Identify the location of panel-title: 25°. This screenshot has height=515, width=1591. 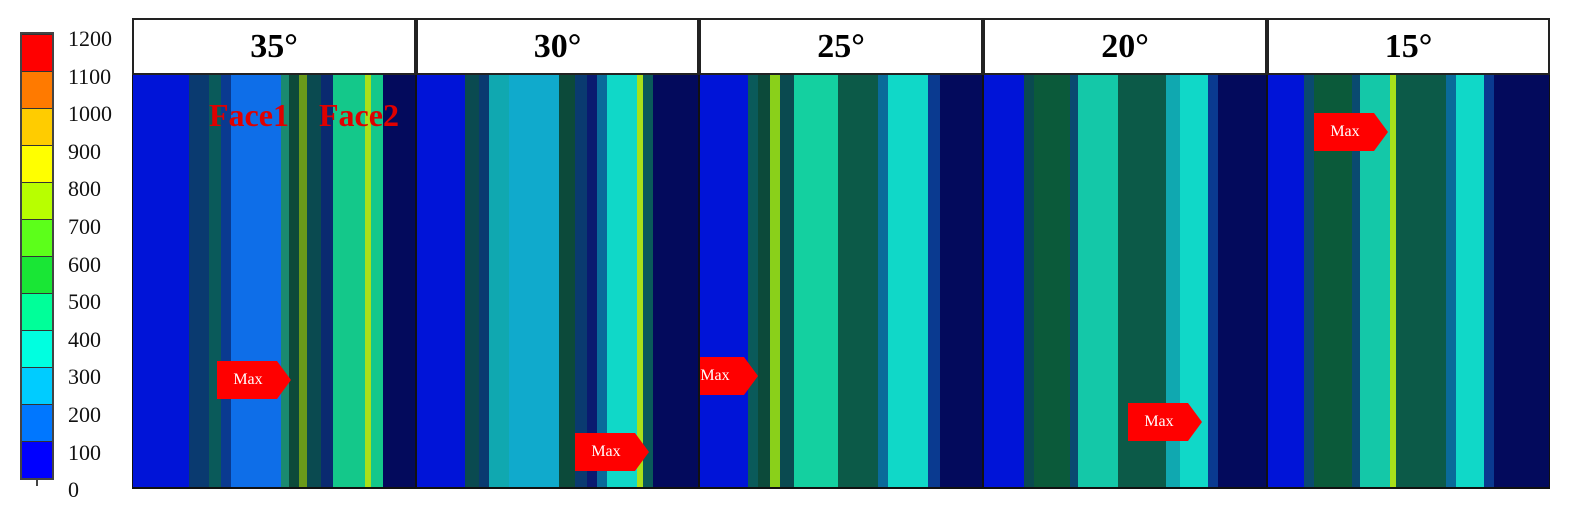
(841, 46).